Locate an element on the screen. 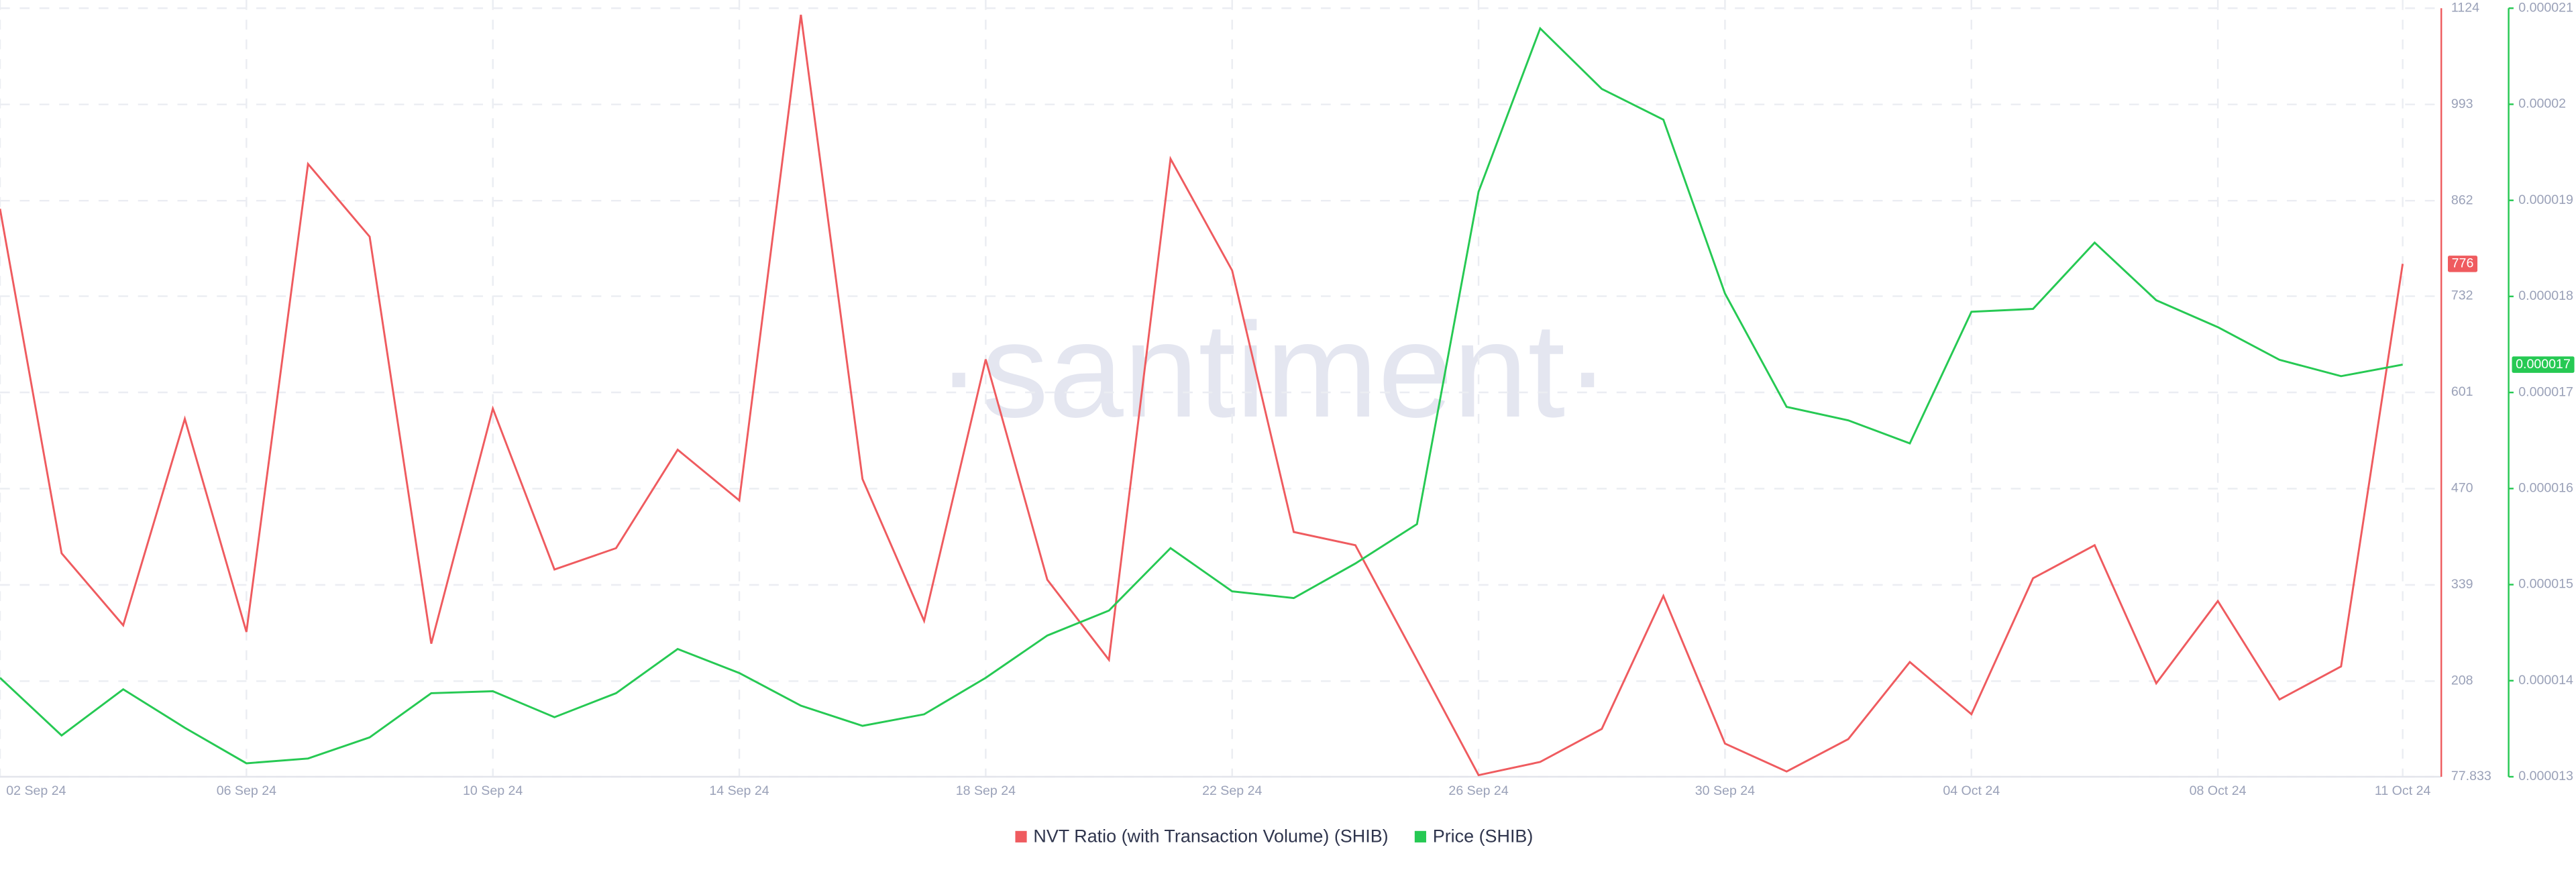  y-tick-label: 601 is located at coordinates (2462, 391).